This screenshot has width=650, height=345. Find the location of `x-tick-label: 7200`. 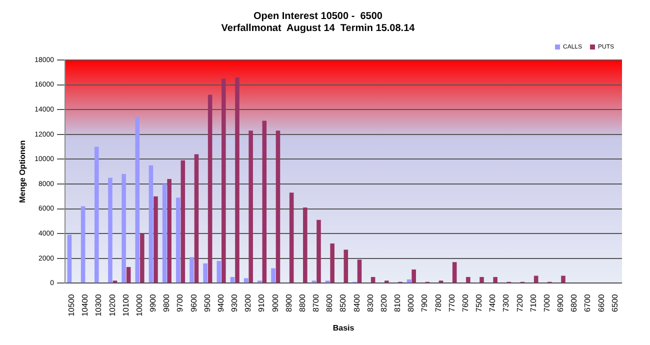

x-tick-label: 7200 is located at coordinates (519, 303).